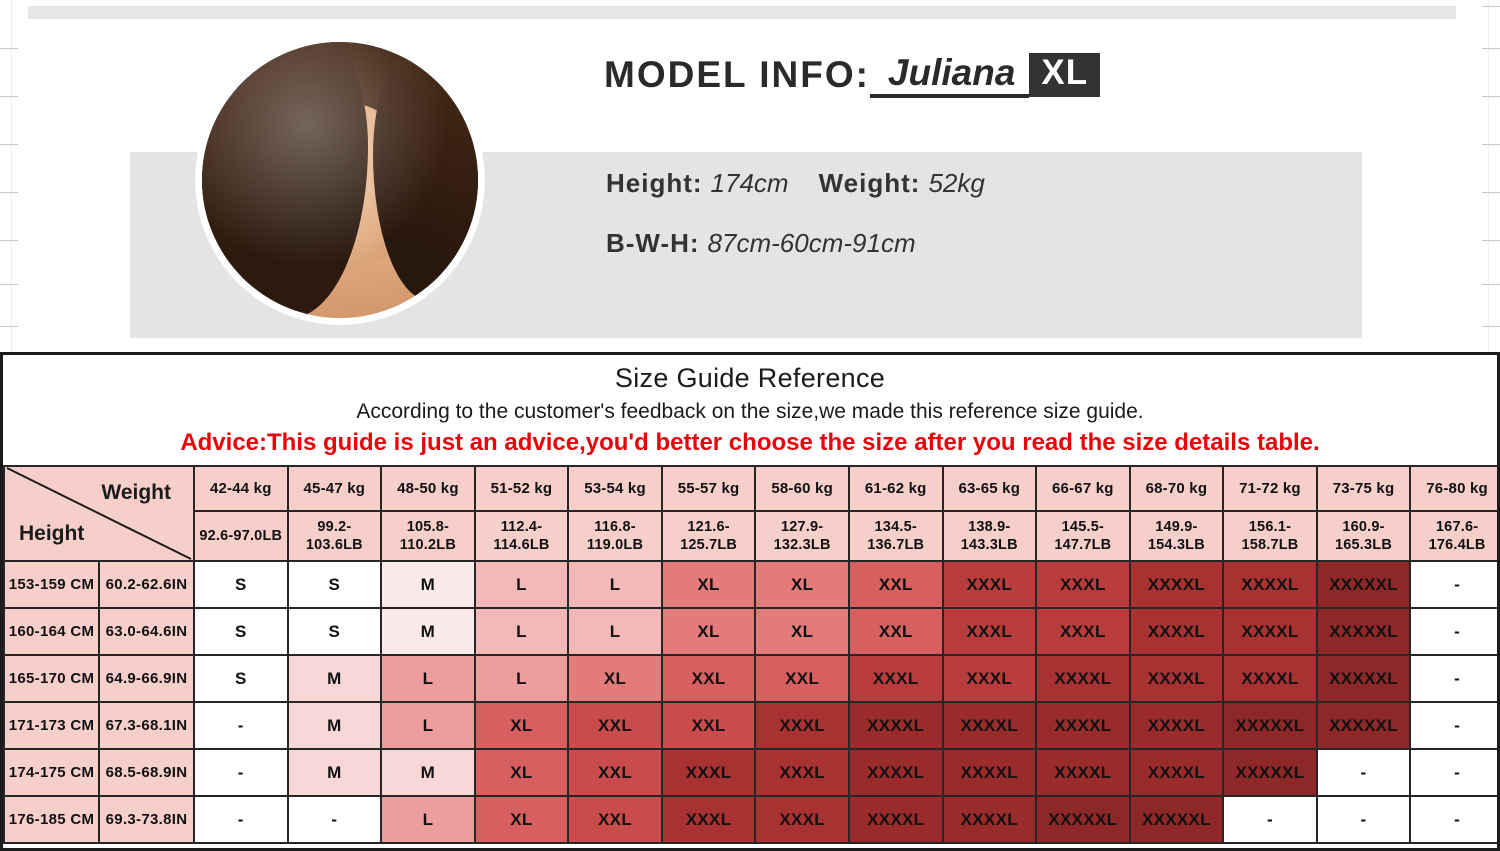 The width and height of the screenshot is (1500, 851). What do you see at coordinates (428, 678) in the screenshot?
I see `size-cell-r3-c3: L` at bounding box center [428, 678].